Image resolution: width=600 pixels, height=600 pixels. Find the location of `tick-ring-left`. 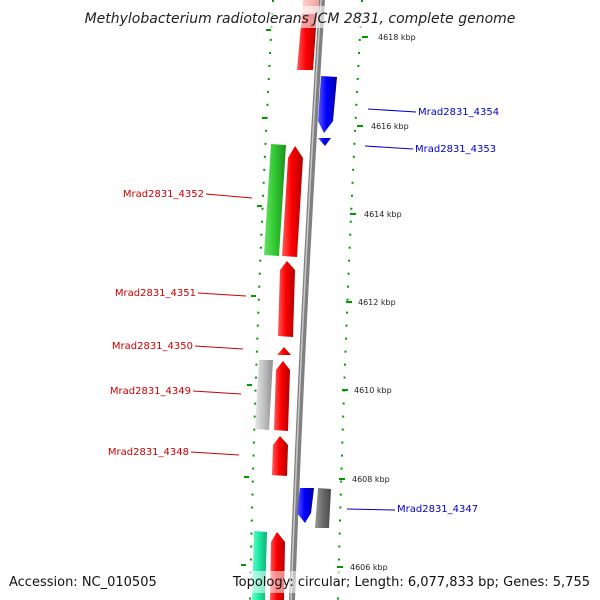

tick-ring-left is located at coordinates (261, 300).